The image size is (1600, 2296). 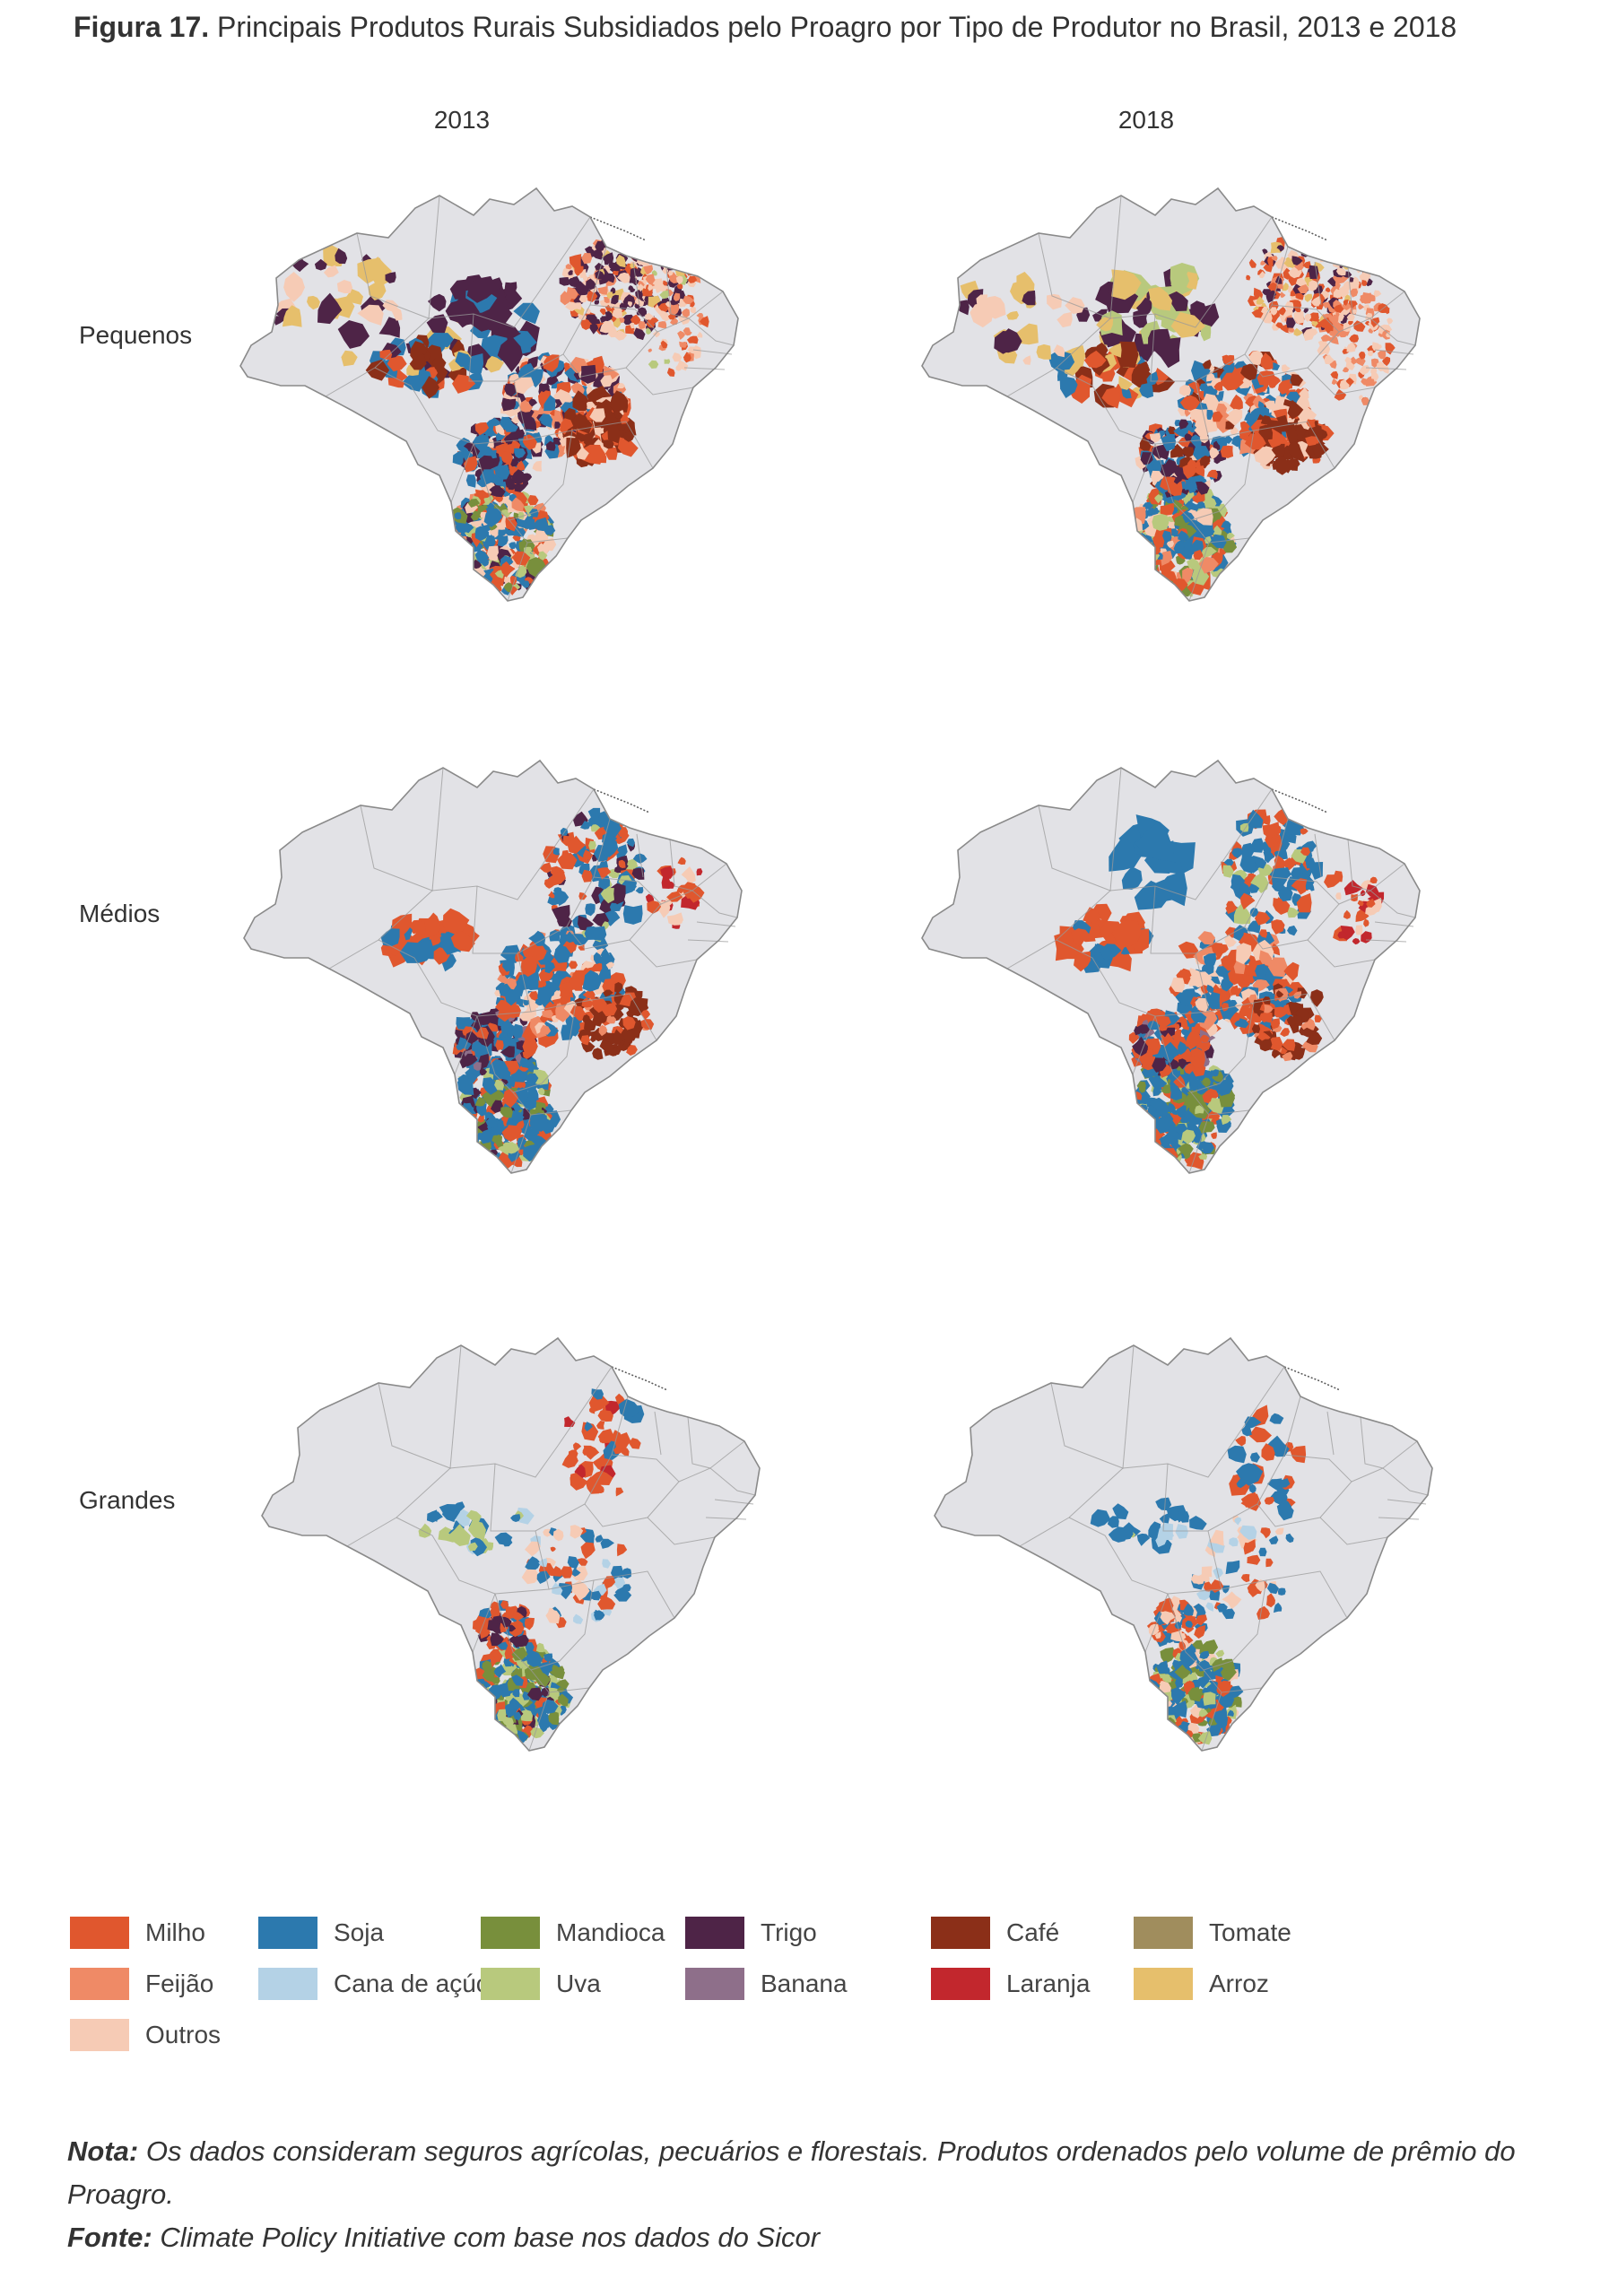 I want to click on country-border, so click(x=1171, y=966).